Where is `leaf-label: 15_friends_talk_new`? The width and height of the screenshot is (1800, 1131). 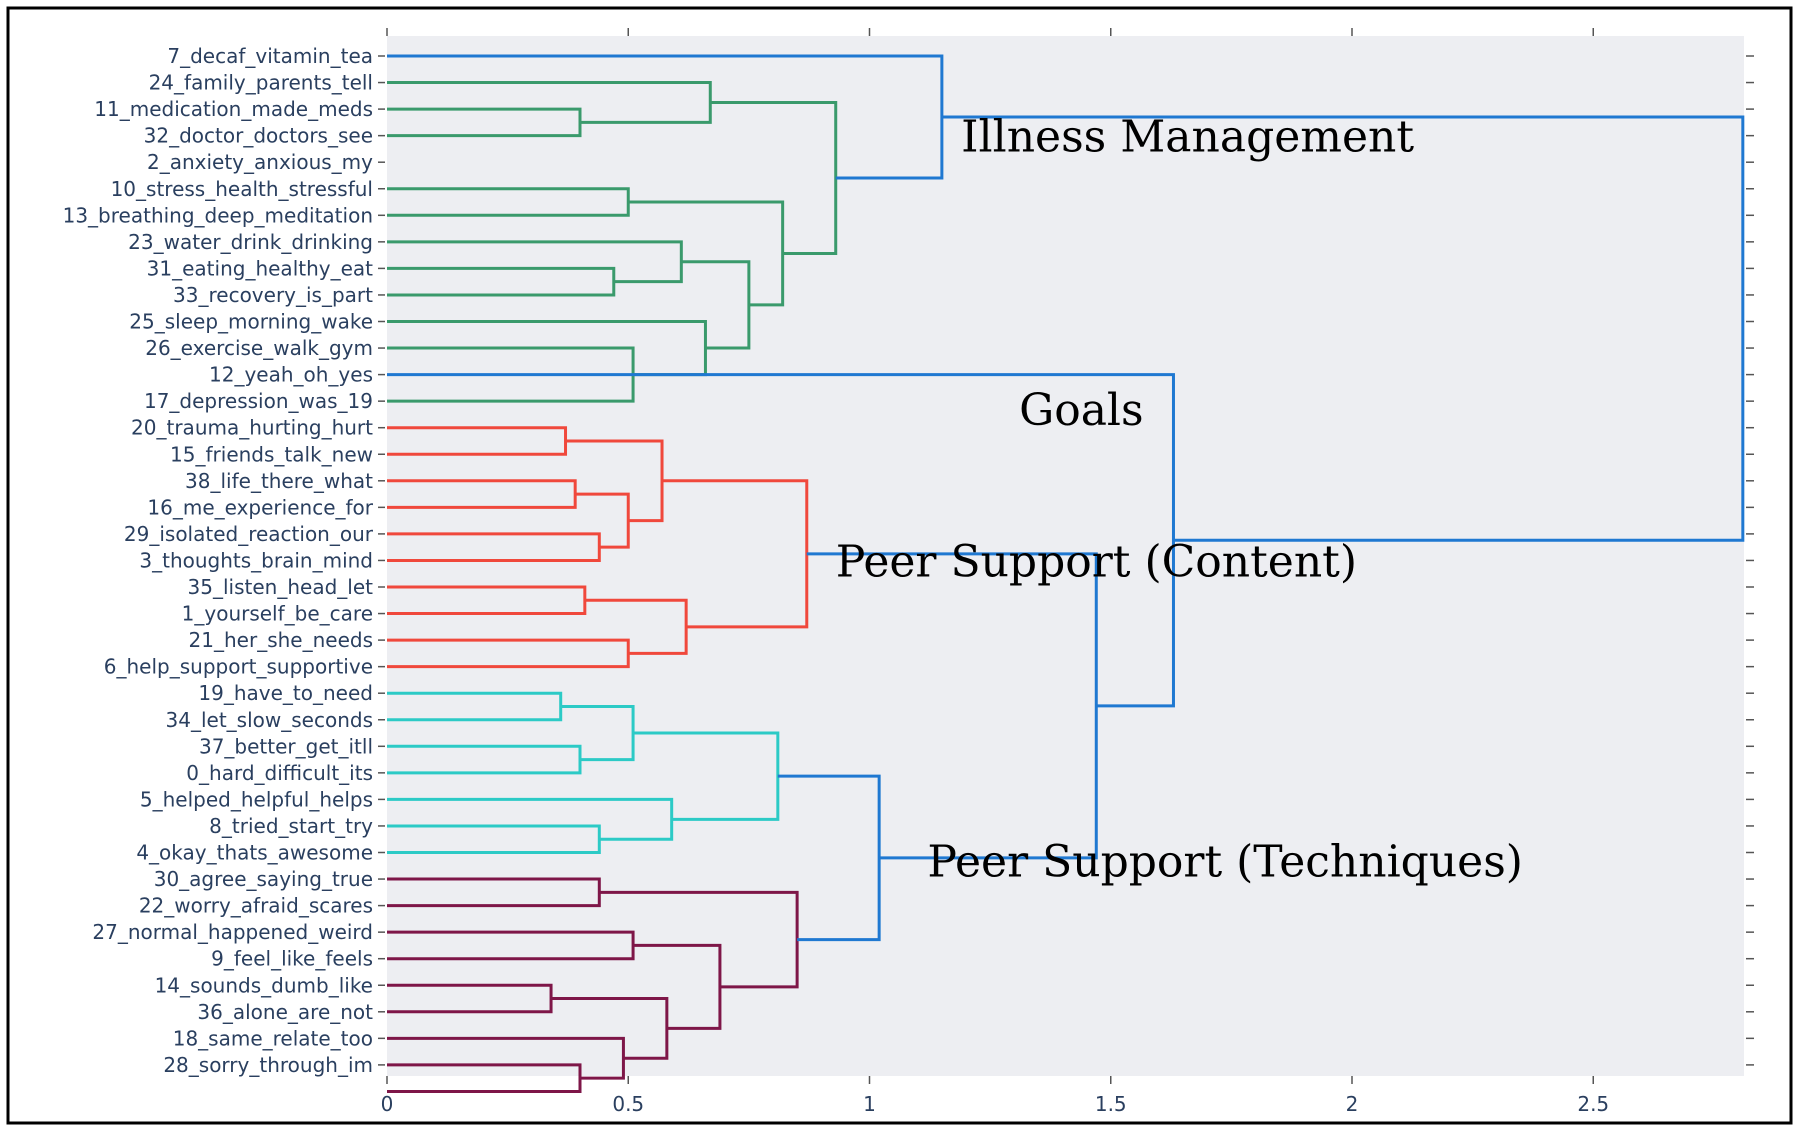
leaf-label: 15_friends_talk_new is located at coordinates (271, 454).